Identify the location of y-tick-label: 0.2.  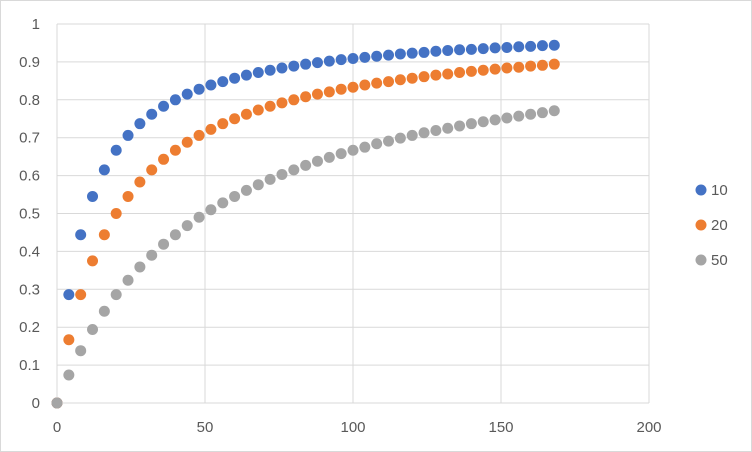
(29, 327).